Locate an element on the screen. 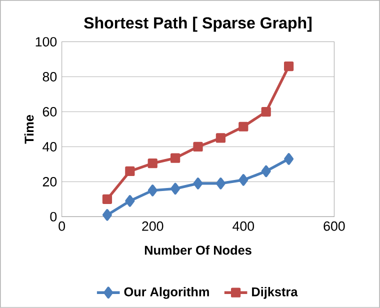 The image size is (380, 308). y-tick-label: 20 is located at coordinates (49, 181).